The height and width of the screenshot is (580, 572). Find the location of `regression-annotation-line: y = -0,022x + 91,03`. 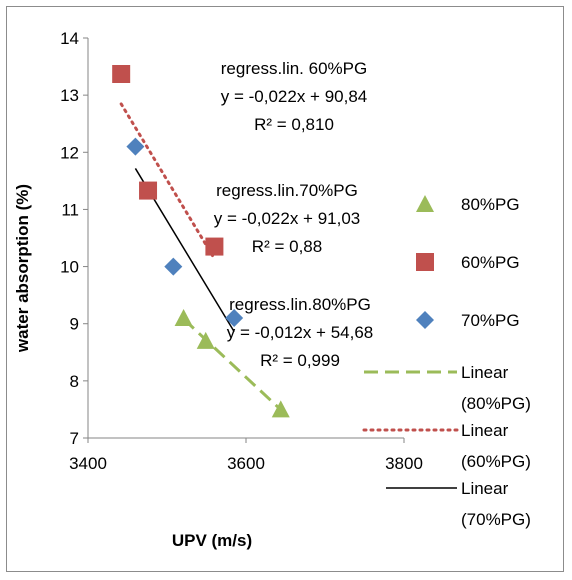

regression-annotation-line: y = -0,022x + 91,03 is located at coordinates (287, 218).